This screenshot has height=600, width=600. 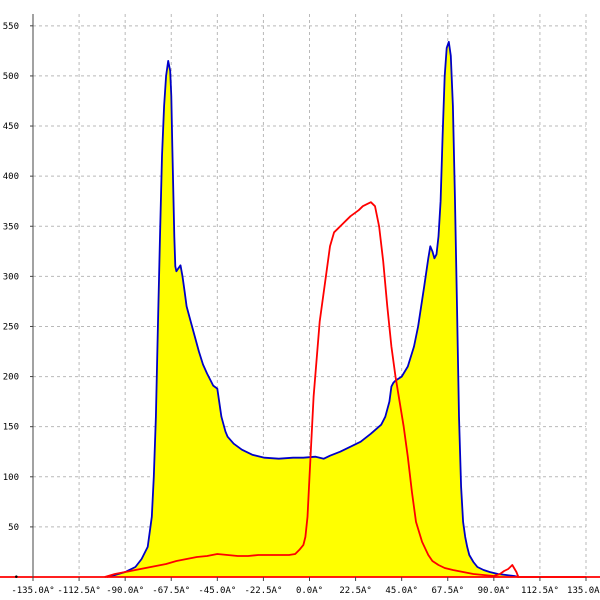 I want to click on x-tick-label-5: -22.5A°, so click(x=263, y=591).